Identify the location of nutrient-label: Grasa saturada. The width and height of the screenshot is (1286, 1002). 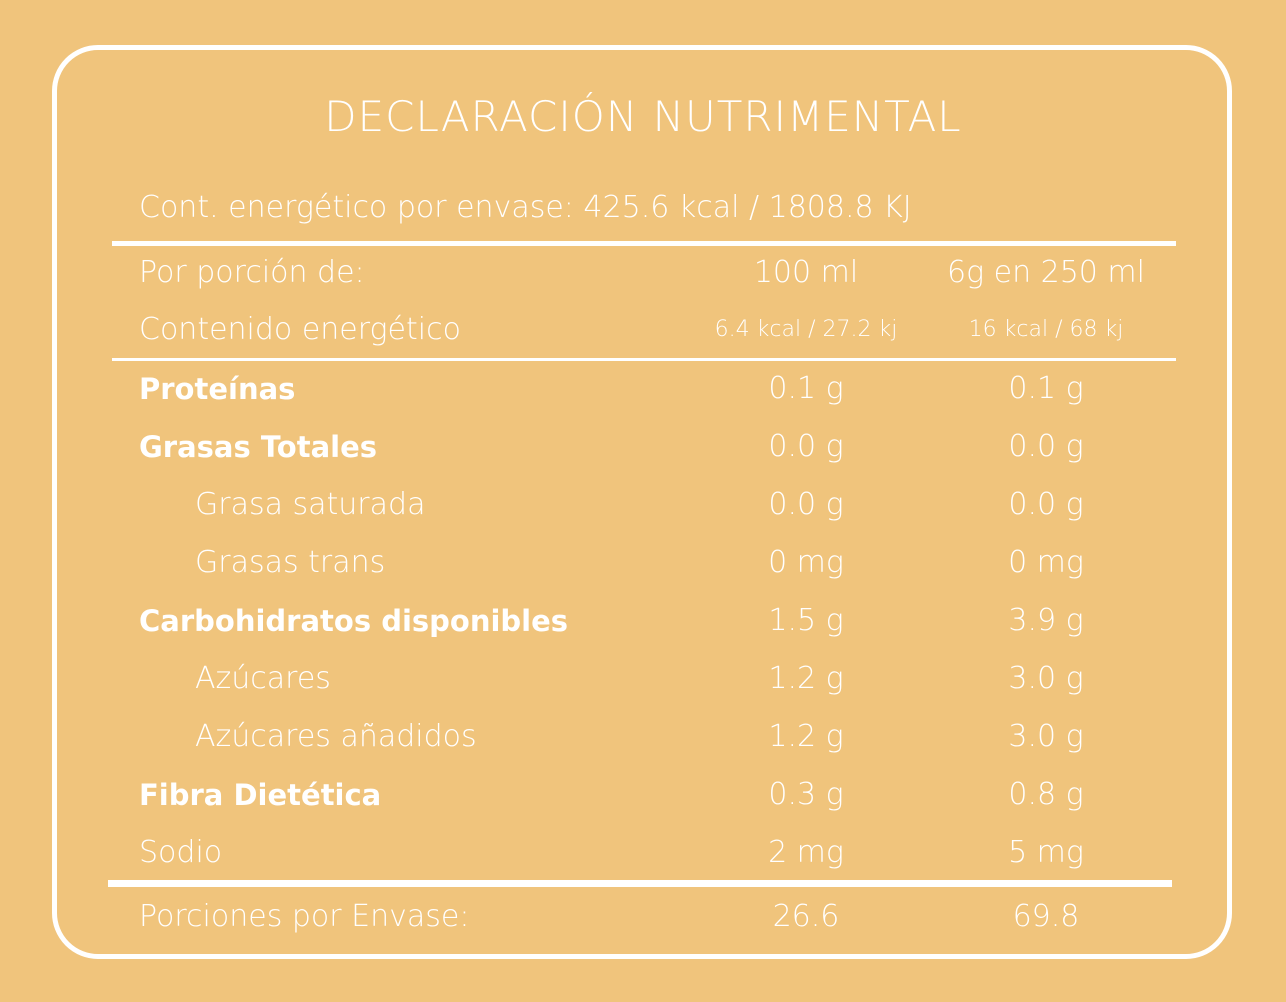
(310, 504).